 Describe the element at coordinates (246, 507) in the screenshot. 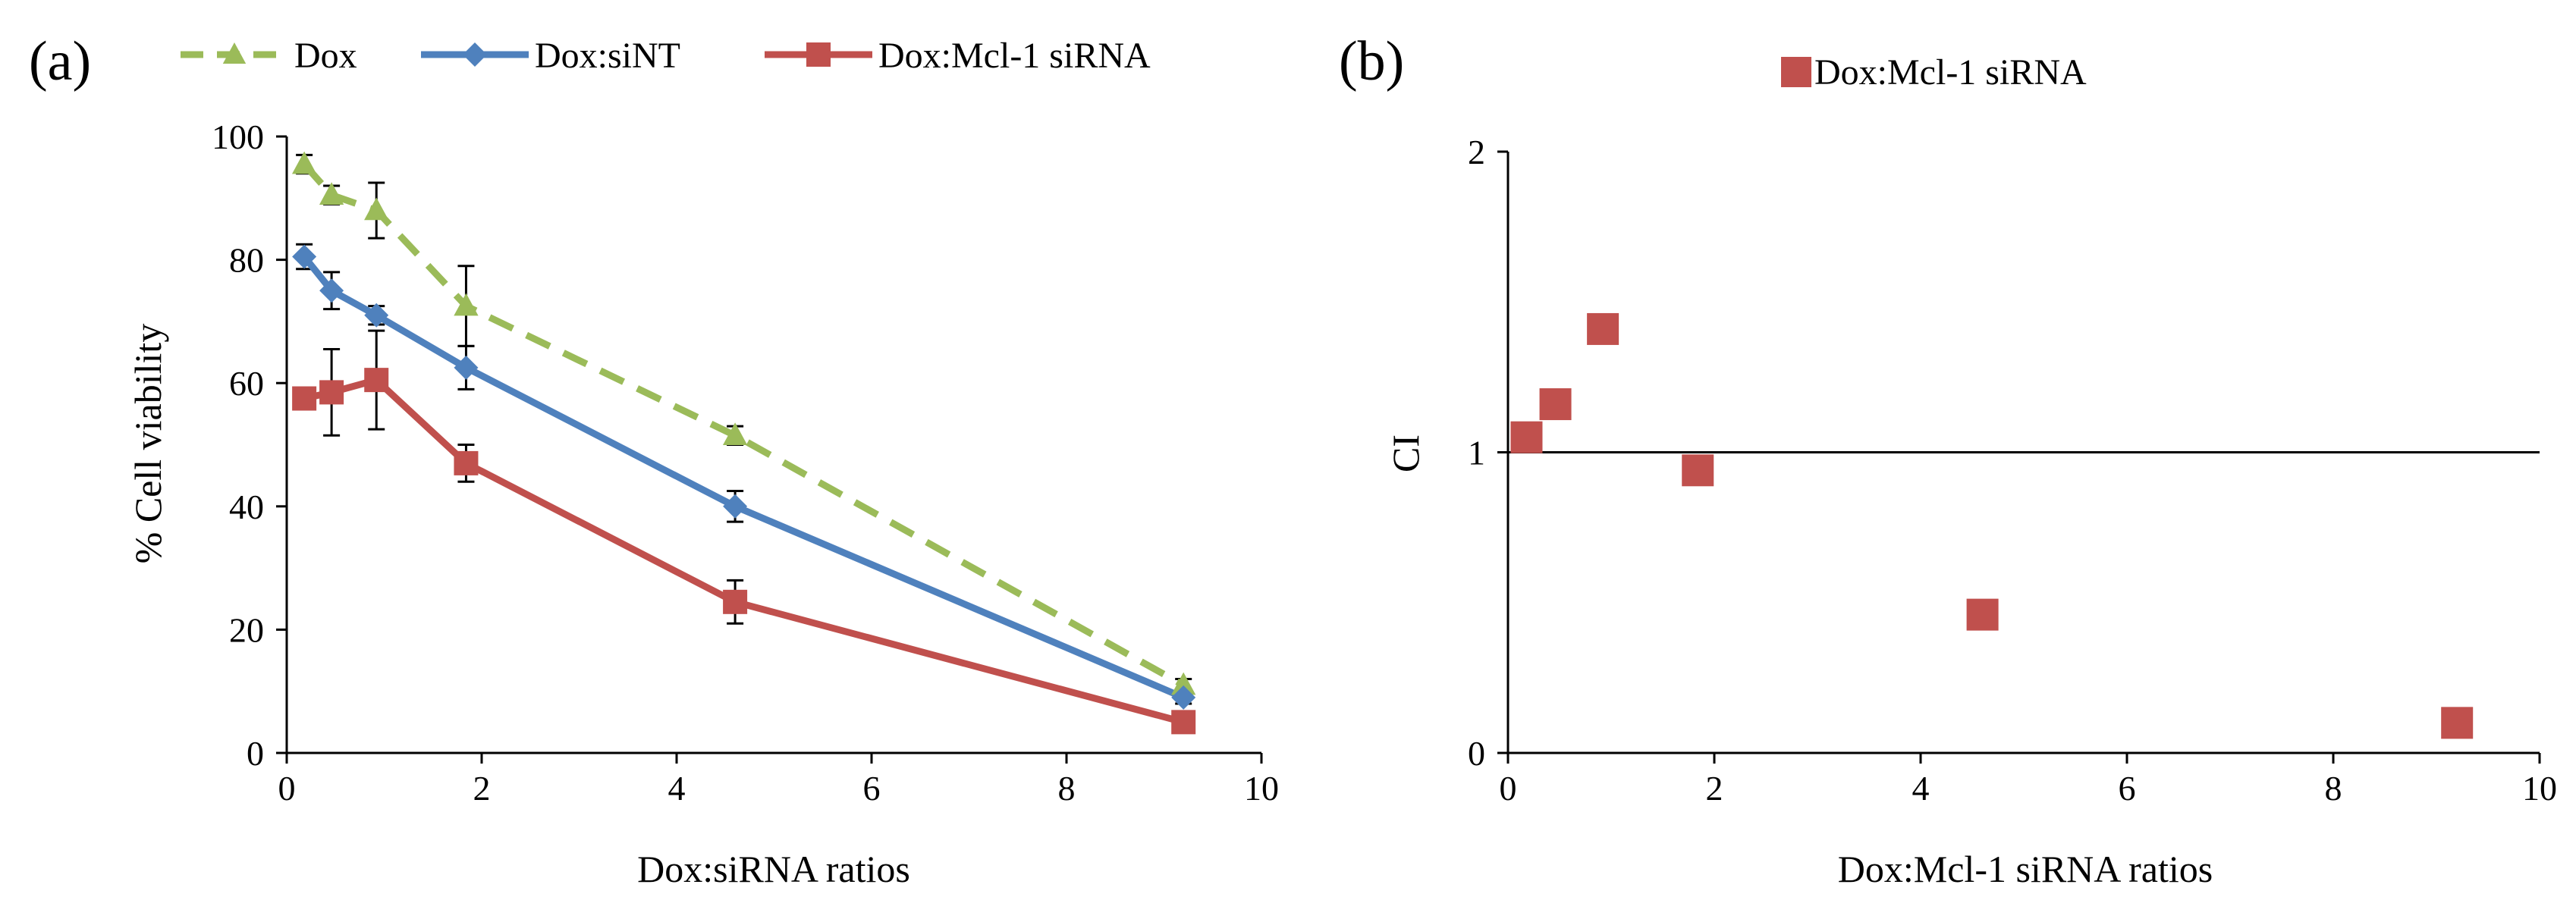

I see `y-tick-label-a: 40` at that location.